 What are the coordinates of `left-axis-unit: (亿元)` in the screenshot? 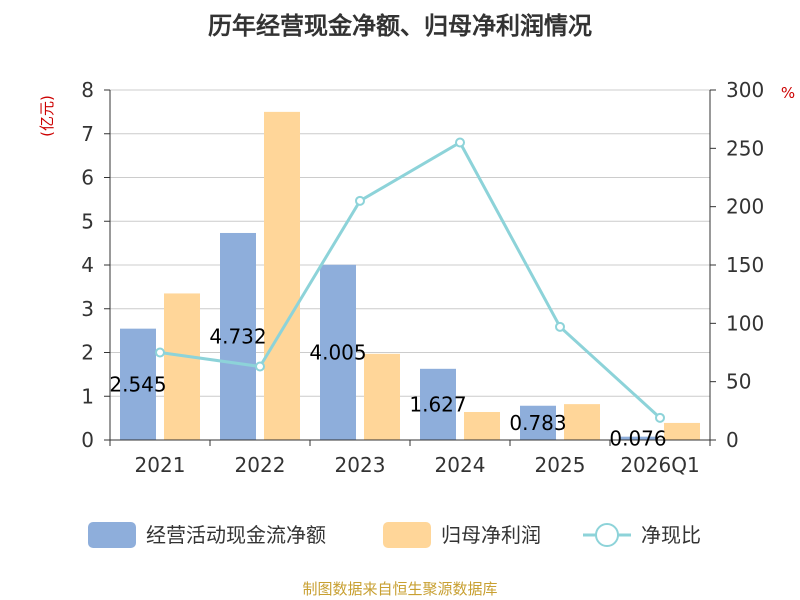 It's located at (47, 116).